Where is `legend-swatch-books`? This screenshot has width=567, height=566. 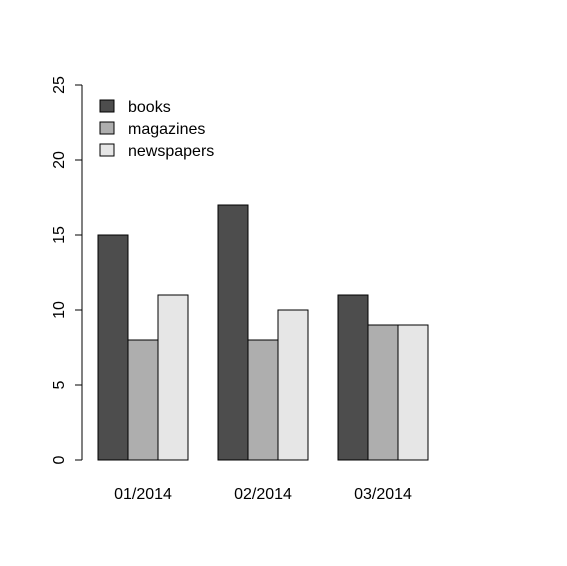 legend-swatch-books is located at coordinates (107, 106).